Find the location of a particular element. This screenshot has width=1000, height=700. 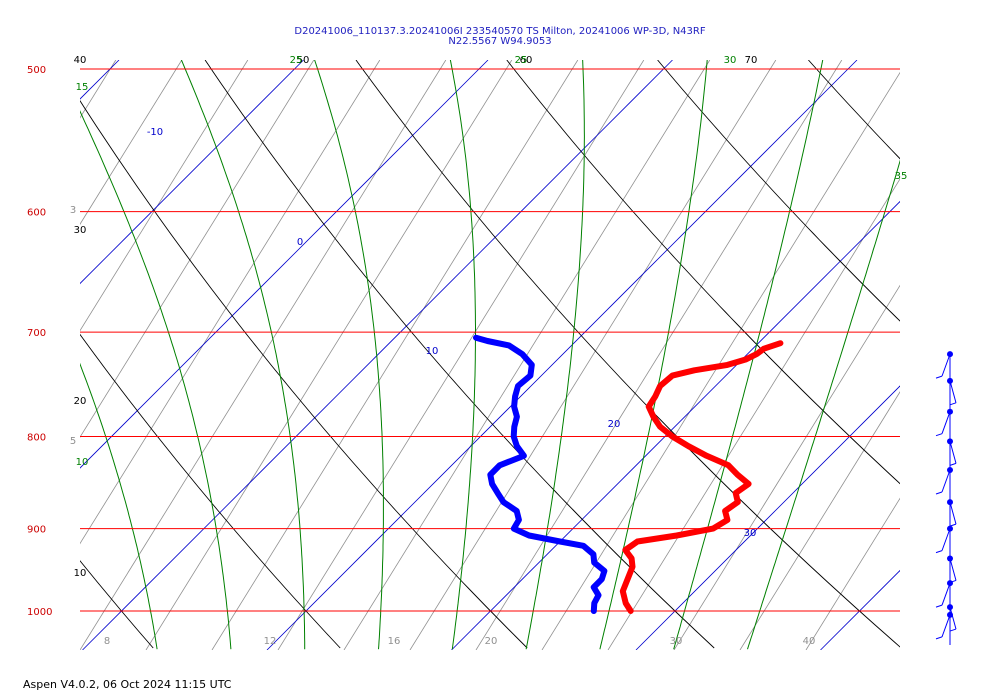

isotherm-label: -10 is located at coordinates (155, 132).